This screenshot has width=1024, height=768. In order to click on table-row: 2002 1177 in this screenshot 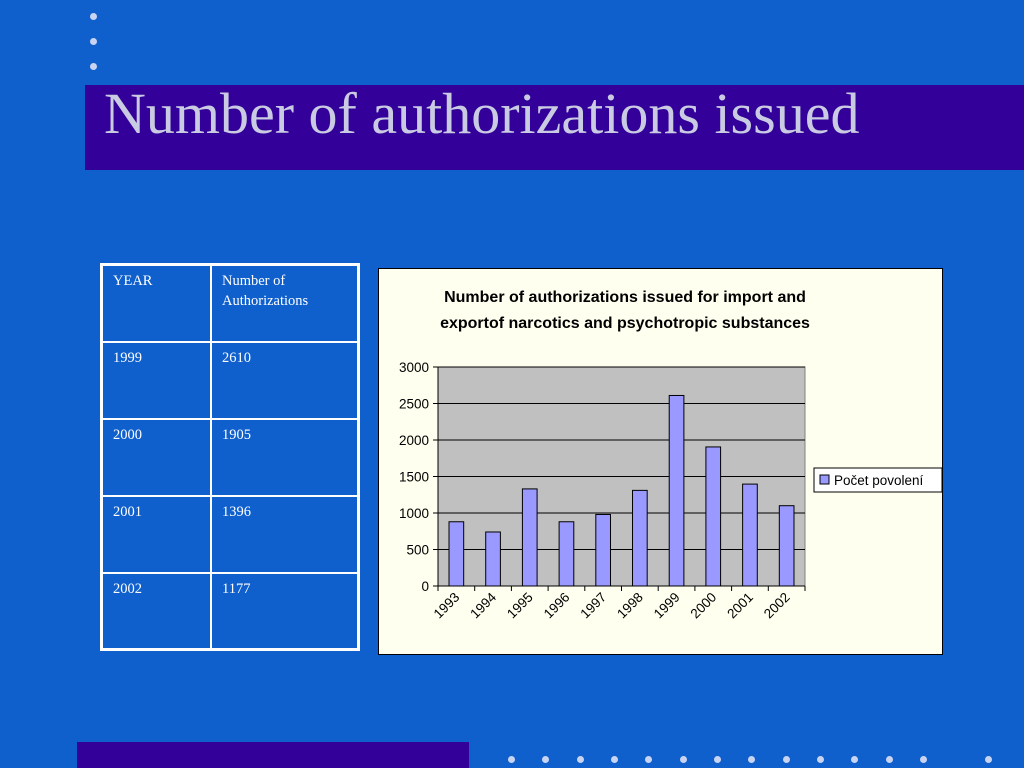, I will do `click(230, 611)`.